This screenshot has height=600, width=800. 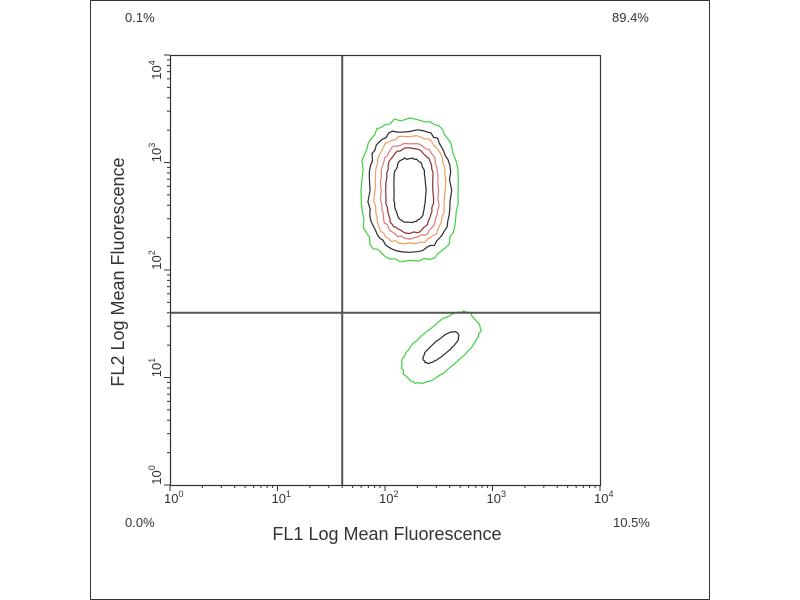 I want to click on quadrant-lower-right-percent: 10.5%, so click(x=631, y=522).